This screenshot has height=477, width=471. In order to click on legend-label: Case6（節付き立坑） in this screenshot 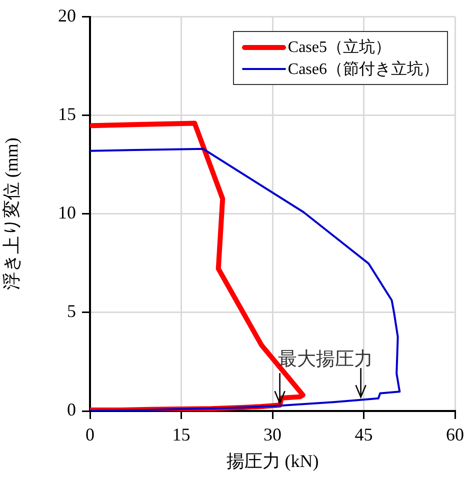, I will do `click(363, 70)`.